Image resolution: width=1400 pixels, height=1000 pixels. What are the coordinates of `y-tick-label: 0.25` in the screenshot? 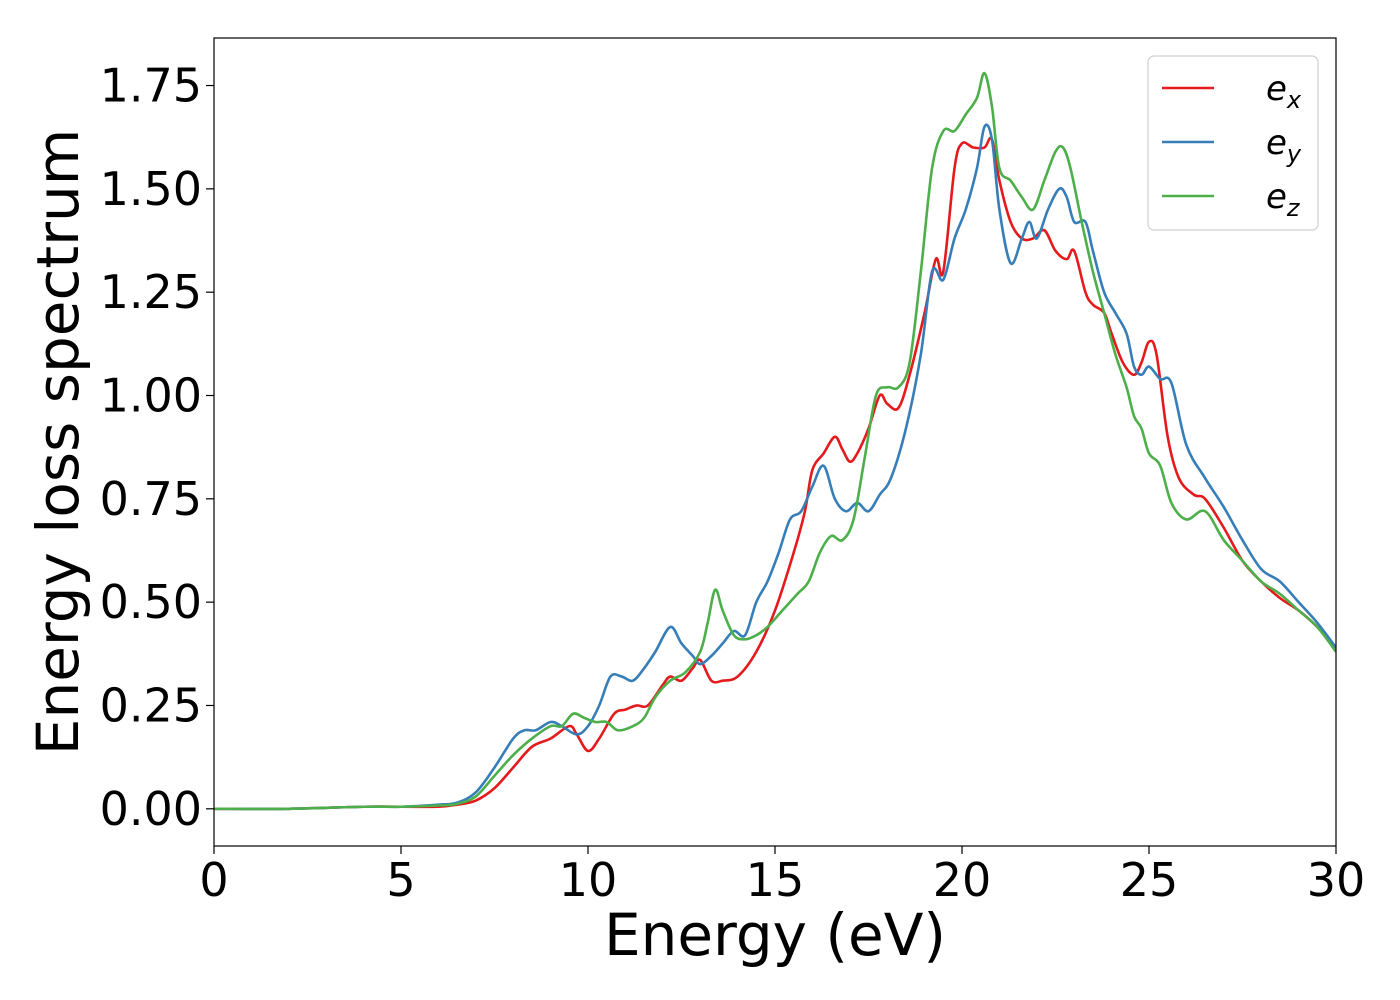 It's located at (151, 705).